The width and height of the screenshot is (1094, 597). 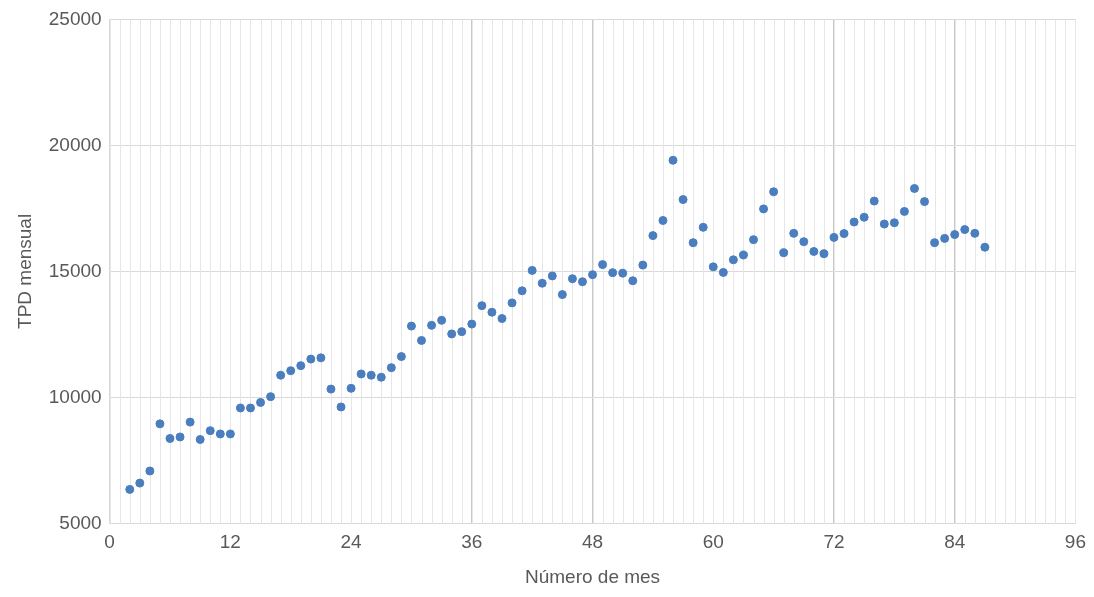 What do you see at coordinates (592, 542) in the screenshot?
I see `x-tick-label: 48` at bounding box center [592, 542].